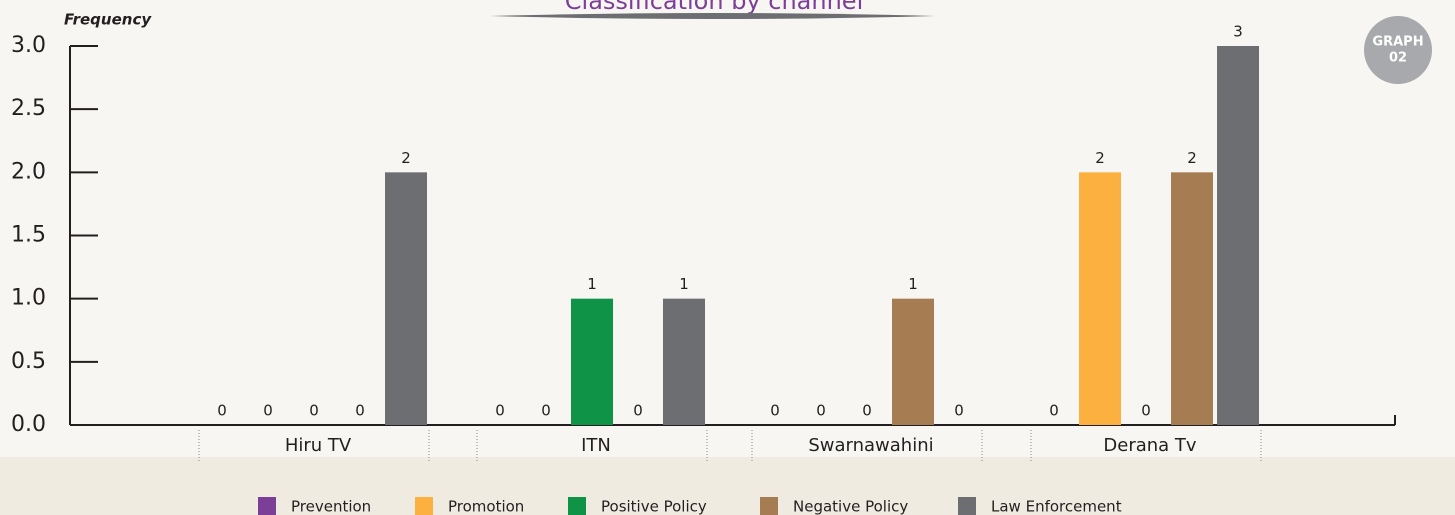 The height and width of the screenshot is (515, 1455). I want to click on legend-band, so click(727, 486).